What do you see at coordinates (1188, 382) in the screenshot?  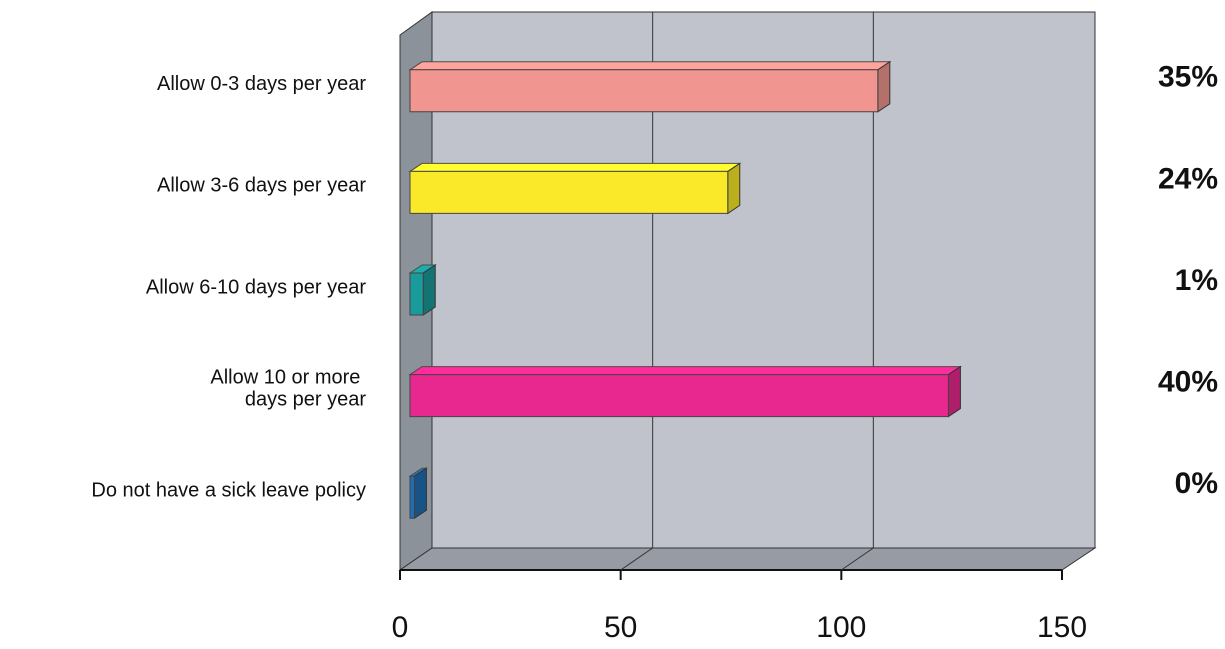 I see `share-label: 40%` at bounding box center [1188, 382].